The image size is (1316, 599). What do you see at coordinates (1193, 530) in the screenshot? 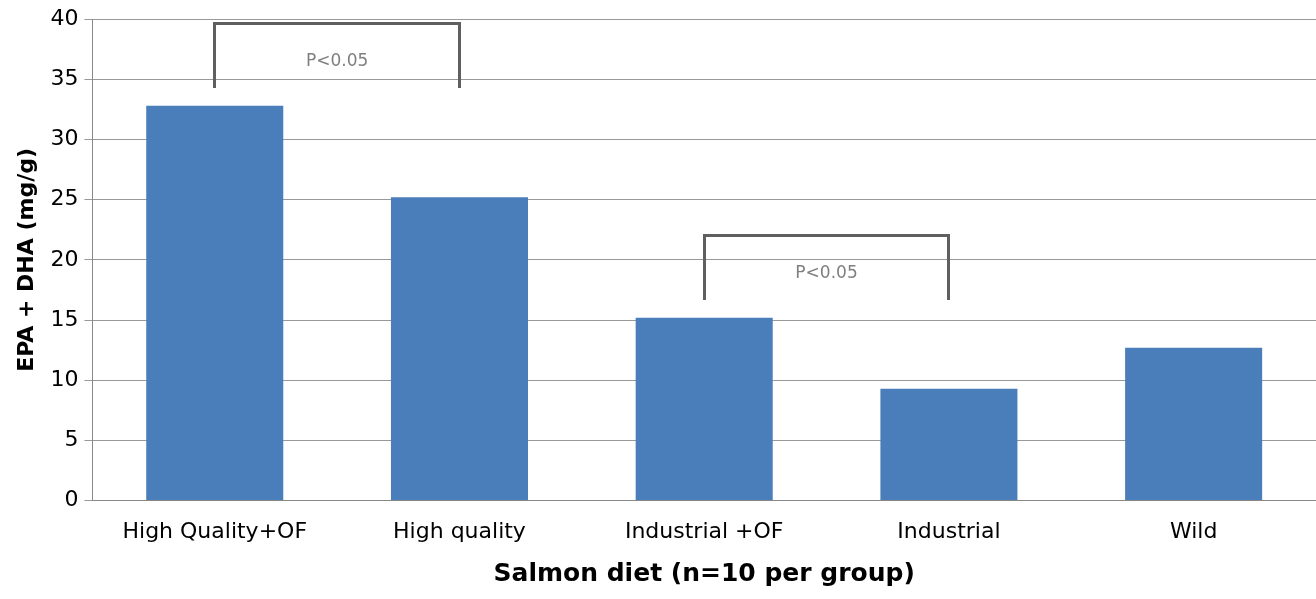
I see `x-tick-label: Wild` at bounding box center [1193, 530].